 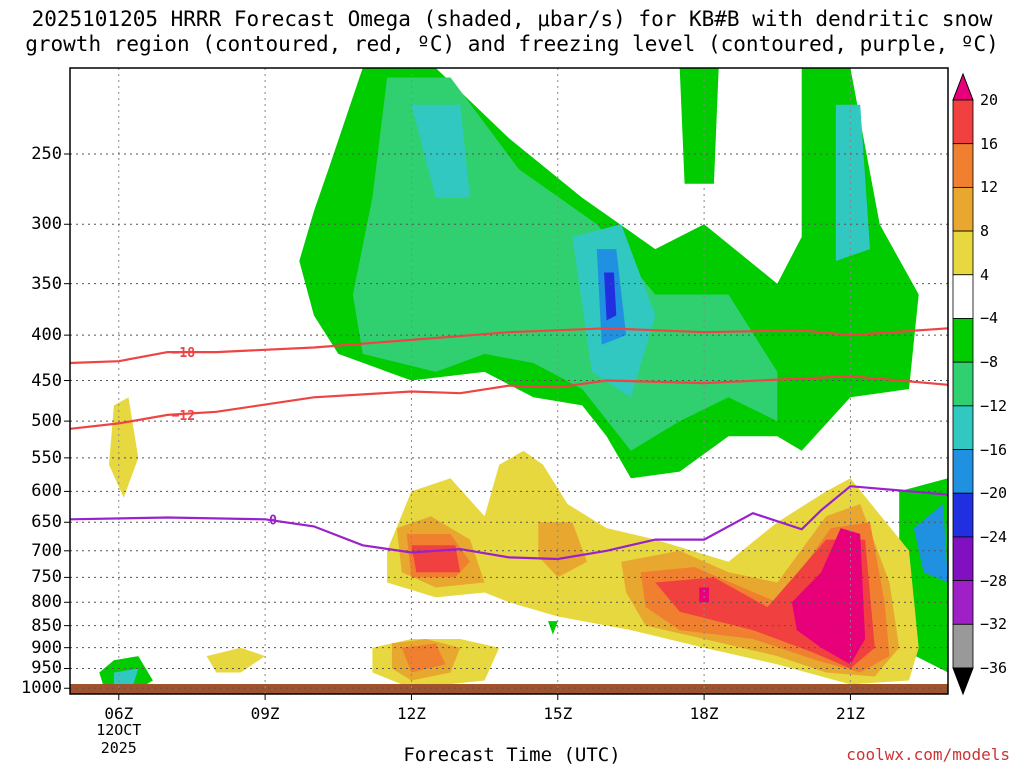 What do you see at coordinates (411, 713) in the screenshot?
I see `x-tick-label: 12Z` at bounding box center [411, 713].